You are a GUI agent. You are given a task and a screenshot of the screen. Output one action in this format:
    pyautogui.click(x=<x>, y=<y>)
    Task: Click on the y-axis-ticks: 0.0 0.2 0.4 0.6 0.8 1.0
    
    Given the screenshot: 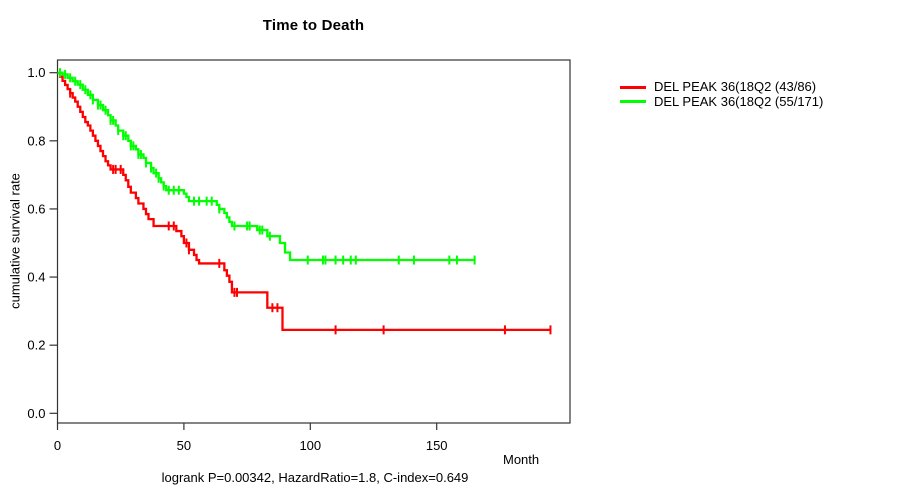 What is the action you would take?
    pyautogui.click(x=42, y=243)
    